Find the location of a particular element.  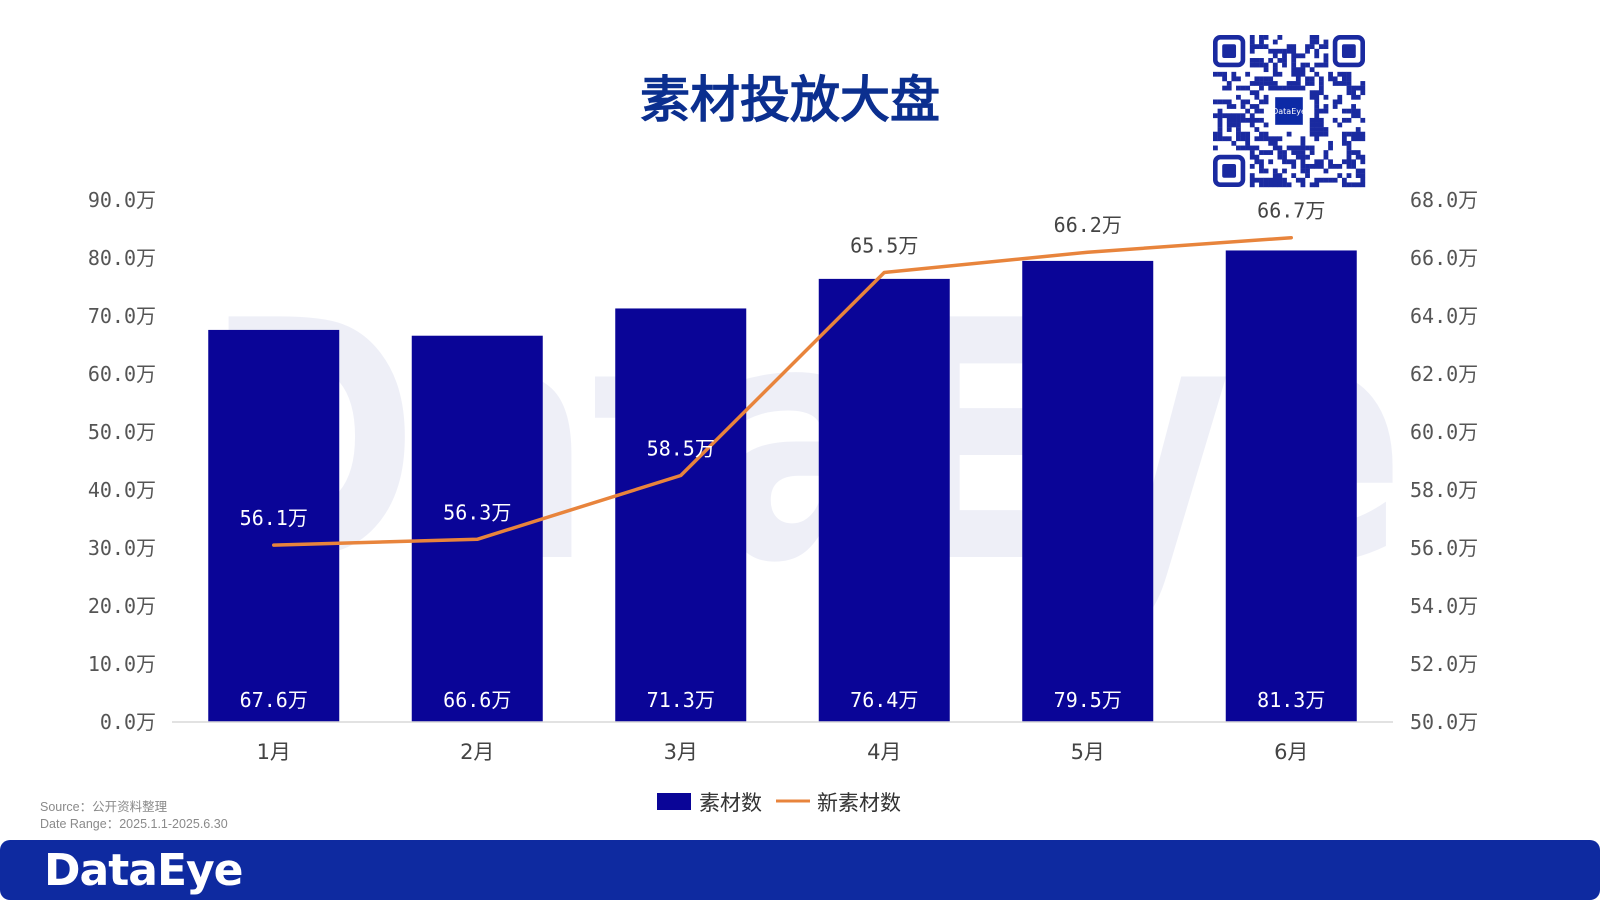

right-tick-label: 52.0万 is located at coordinates (1444, 664).